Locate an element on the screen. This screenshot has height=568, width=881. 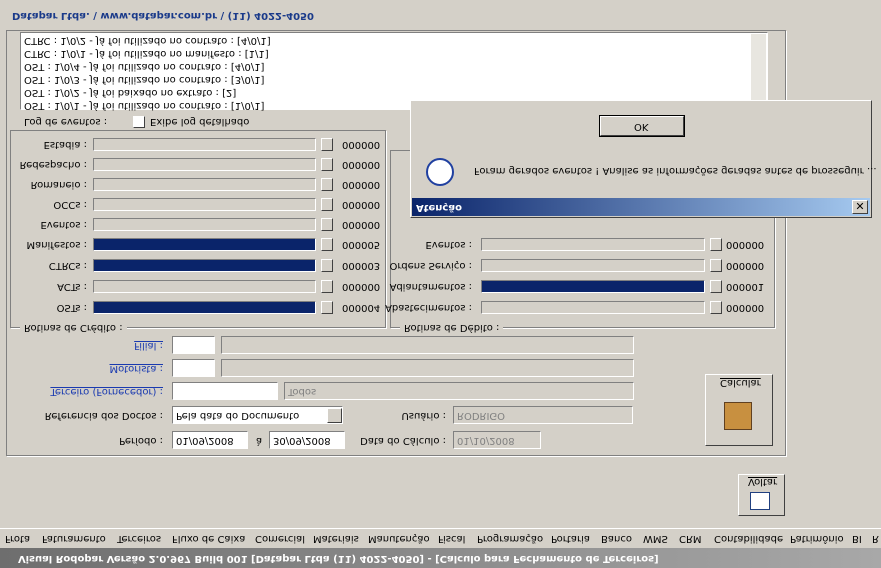
field-label: Referencia dos Doctos : is located at coordinates (103, 415).